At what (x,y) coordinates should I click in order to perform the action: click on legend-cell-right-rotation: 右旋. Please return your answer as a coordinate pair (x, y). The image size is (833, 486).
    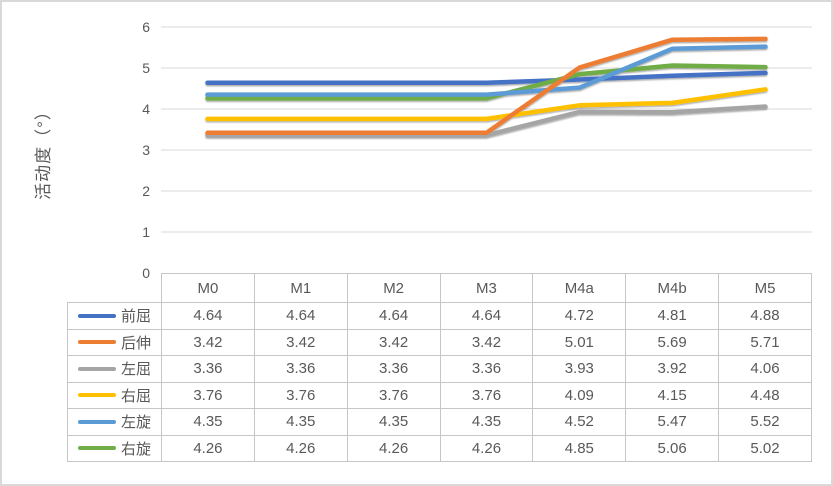
    Looking at the image, I should click on (114, 448).